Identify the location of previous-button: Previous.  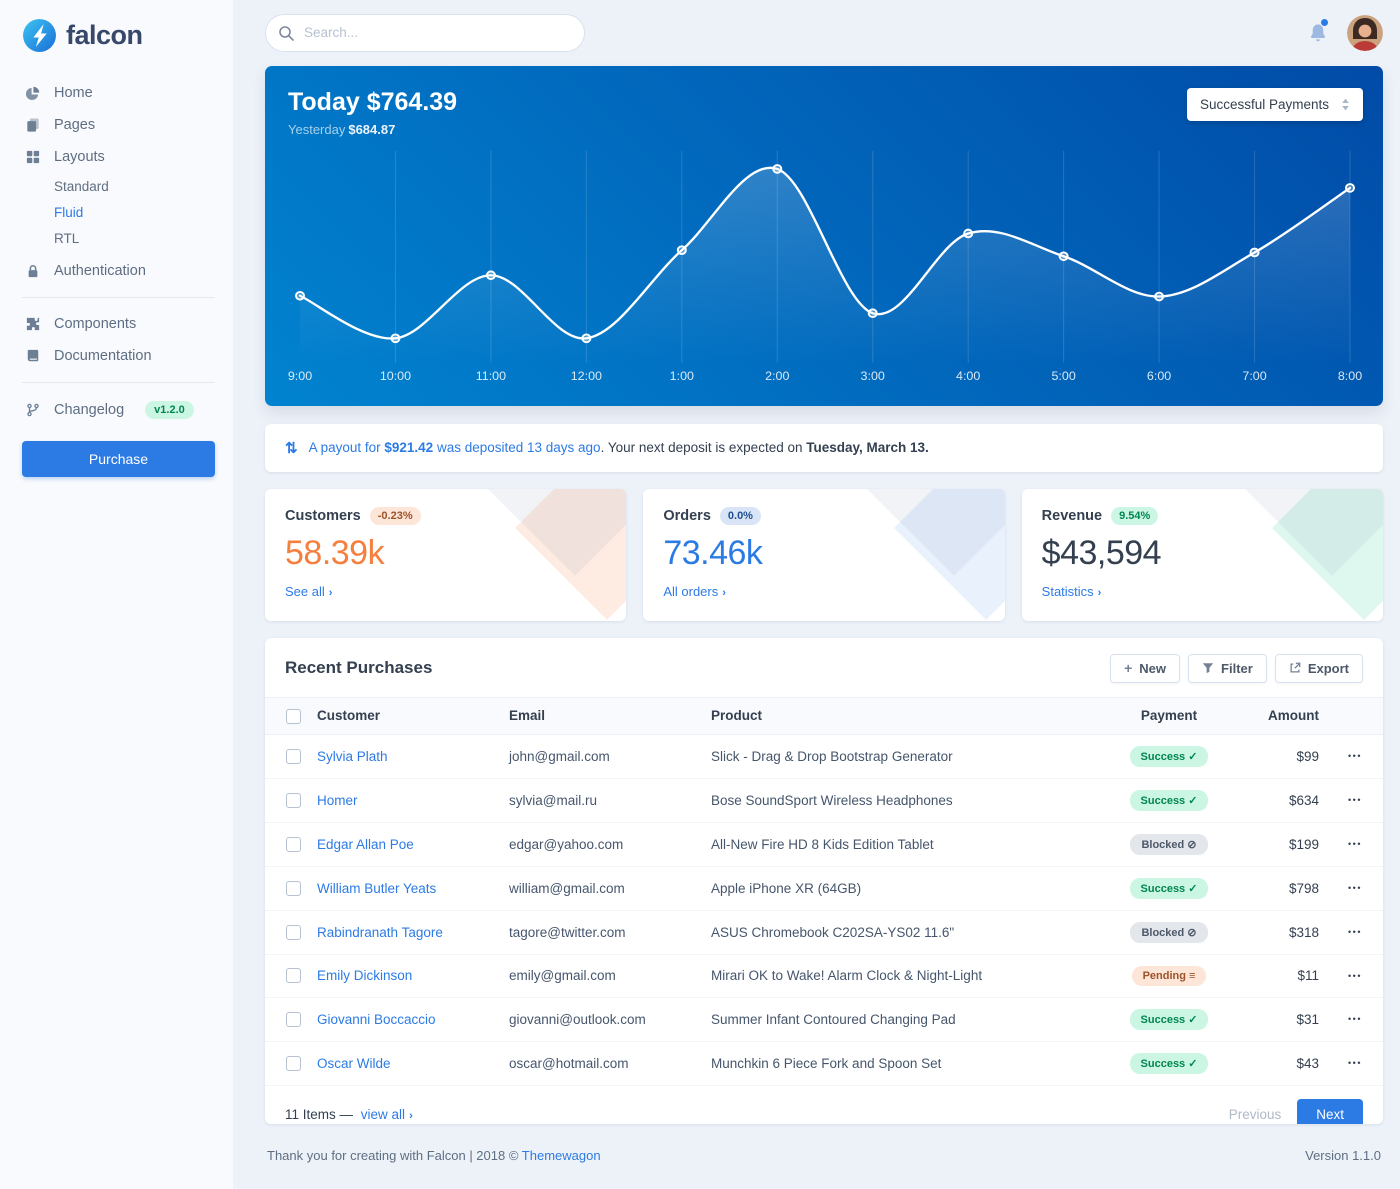
(1255, 1114).